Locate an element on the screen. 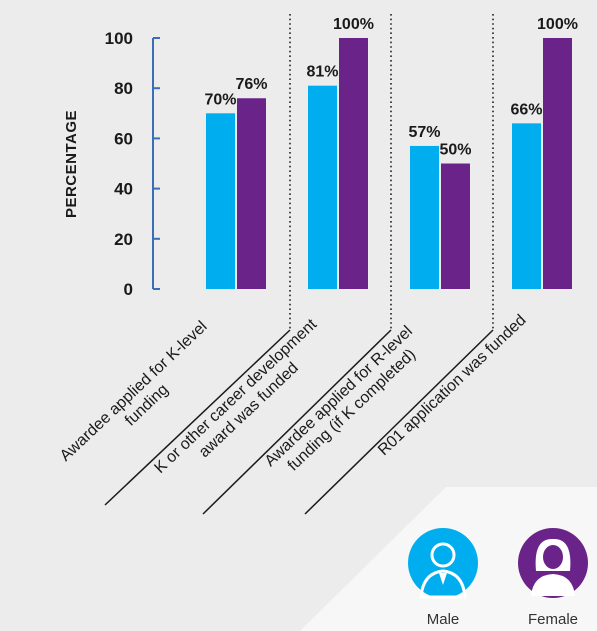  legend: Male Female is located at coordinates (498, 578).